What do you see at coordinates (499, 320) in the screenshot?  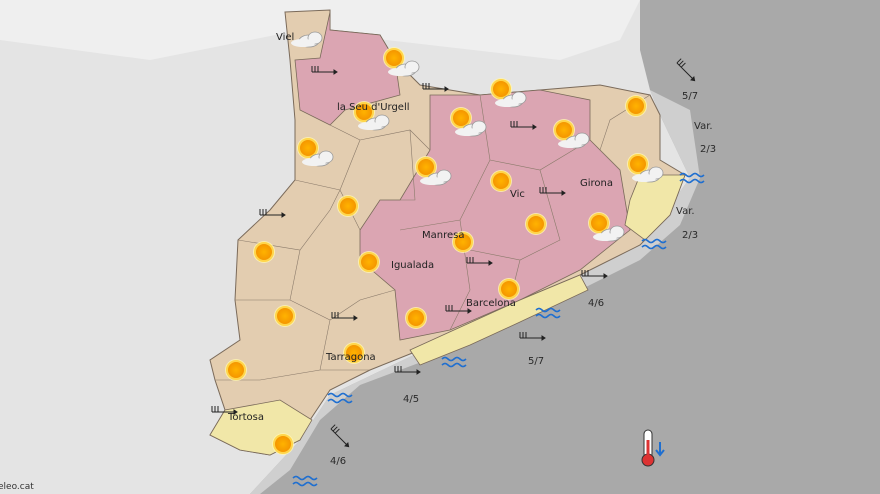 I see `zone-yellow-coast` at bounding box center [499, 320].